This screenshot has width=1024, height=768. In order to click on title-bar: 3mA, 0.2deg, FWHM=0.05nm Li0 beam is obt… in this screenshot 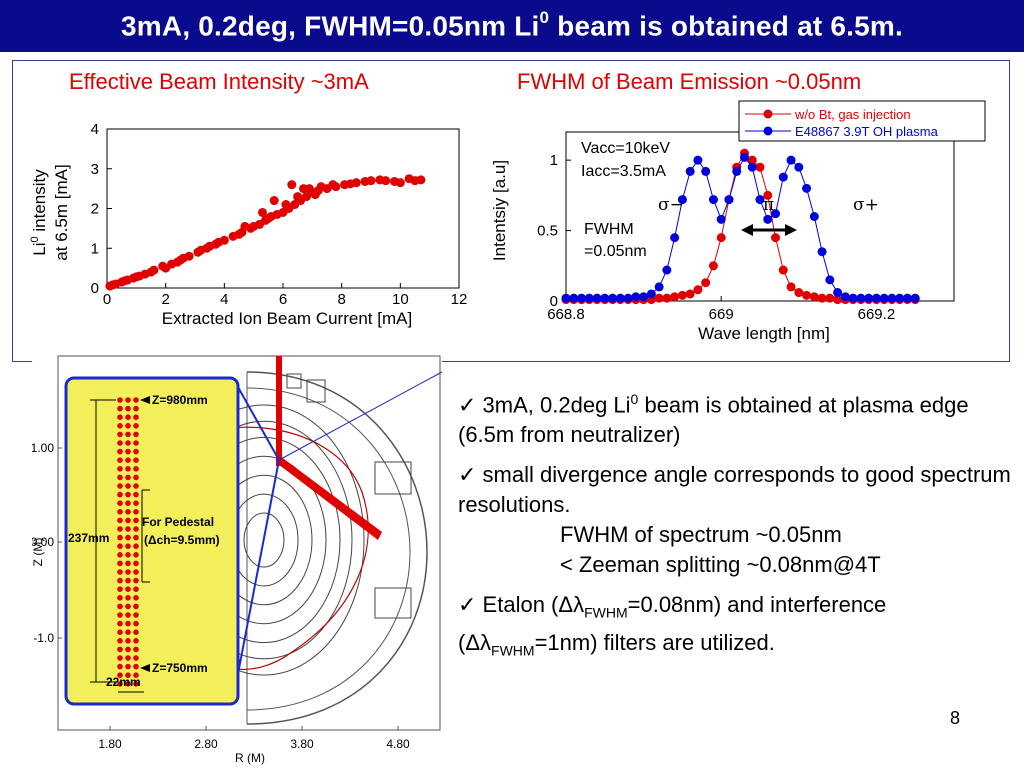, I will do `click(512, 26)`.